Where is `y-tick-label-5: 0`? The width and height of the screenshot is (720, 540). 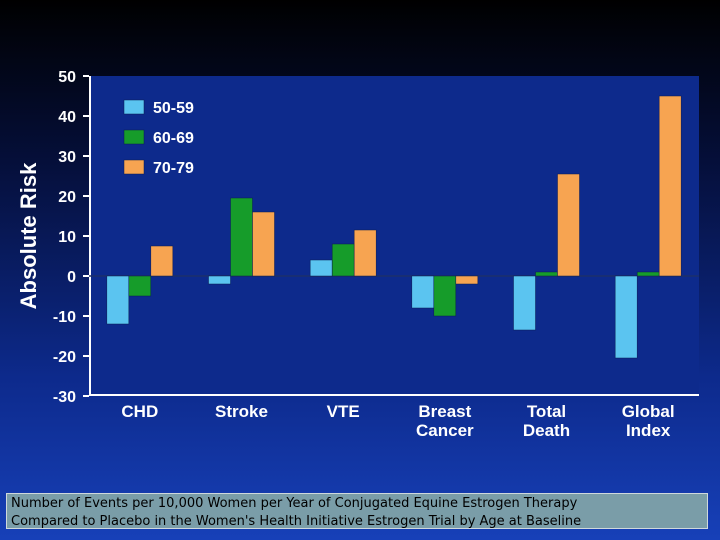
y-tick-label-5: 0 is located at coordinates (71, 277).